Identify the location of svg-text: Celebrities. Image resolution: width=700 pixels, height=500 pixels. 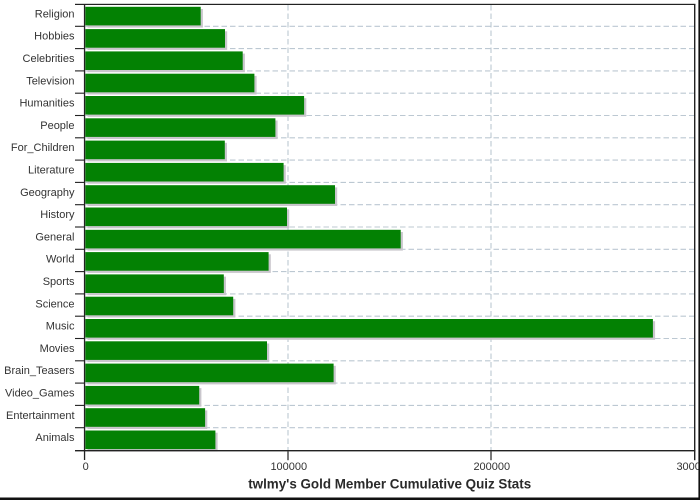
(49, 59).